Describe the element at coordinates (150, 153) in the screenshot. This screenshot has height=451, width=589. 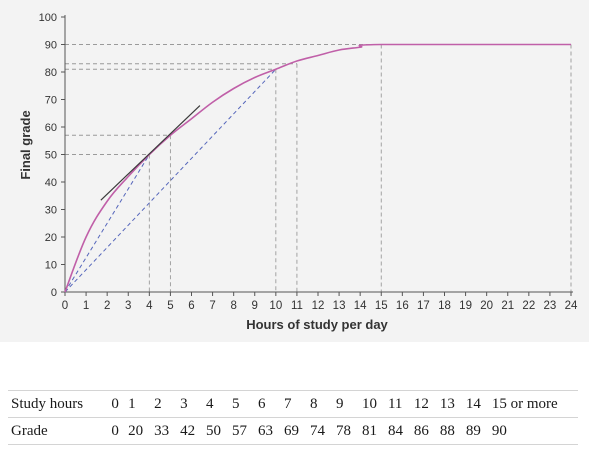
I see `tangent-line` at that location.